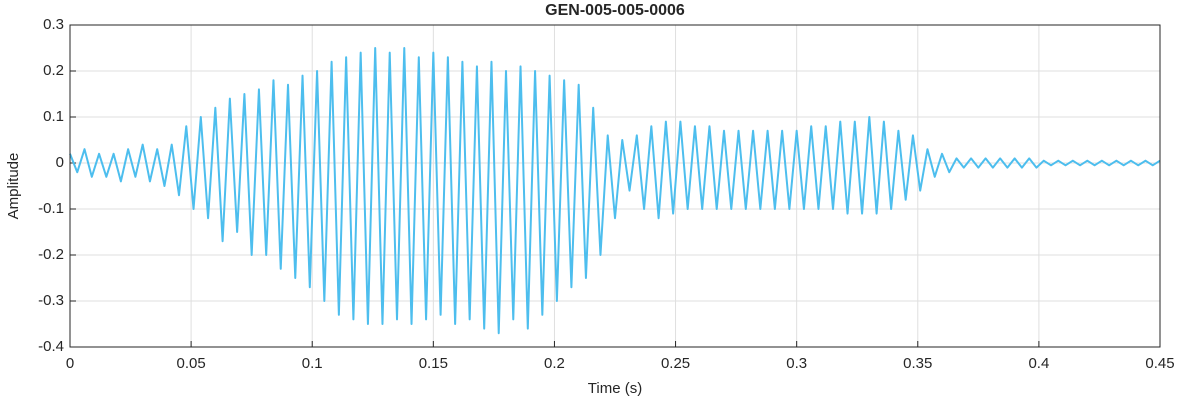 This screenshot has height=404, width=1182. Describe the element at coordinates (191, 363) in the screenshot. I see `x-tick-label: 0.05` at that location.